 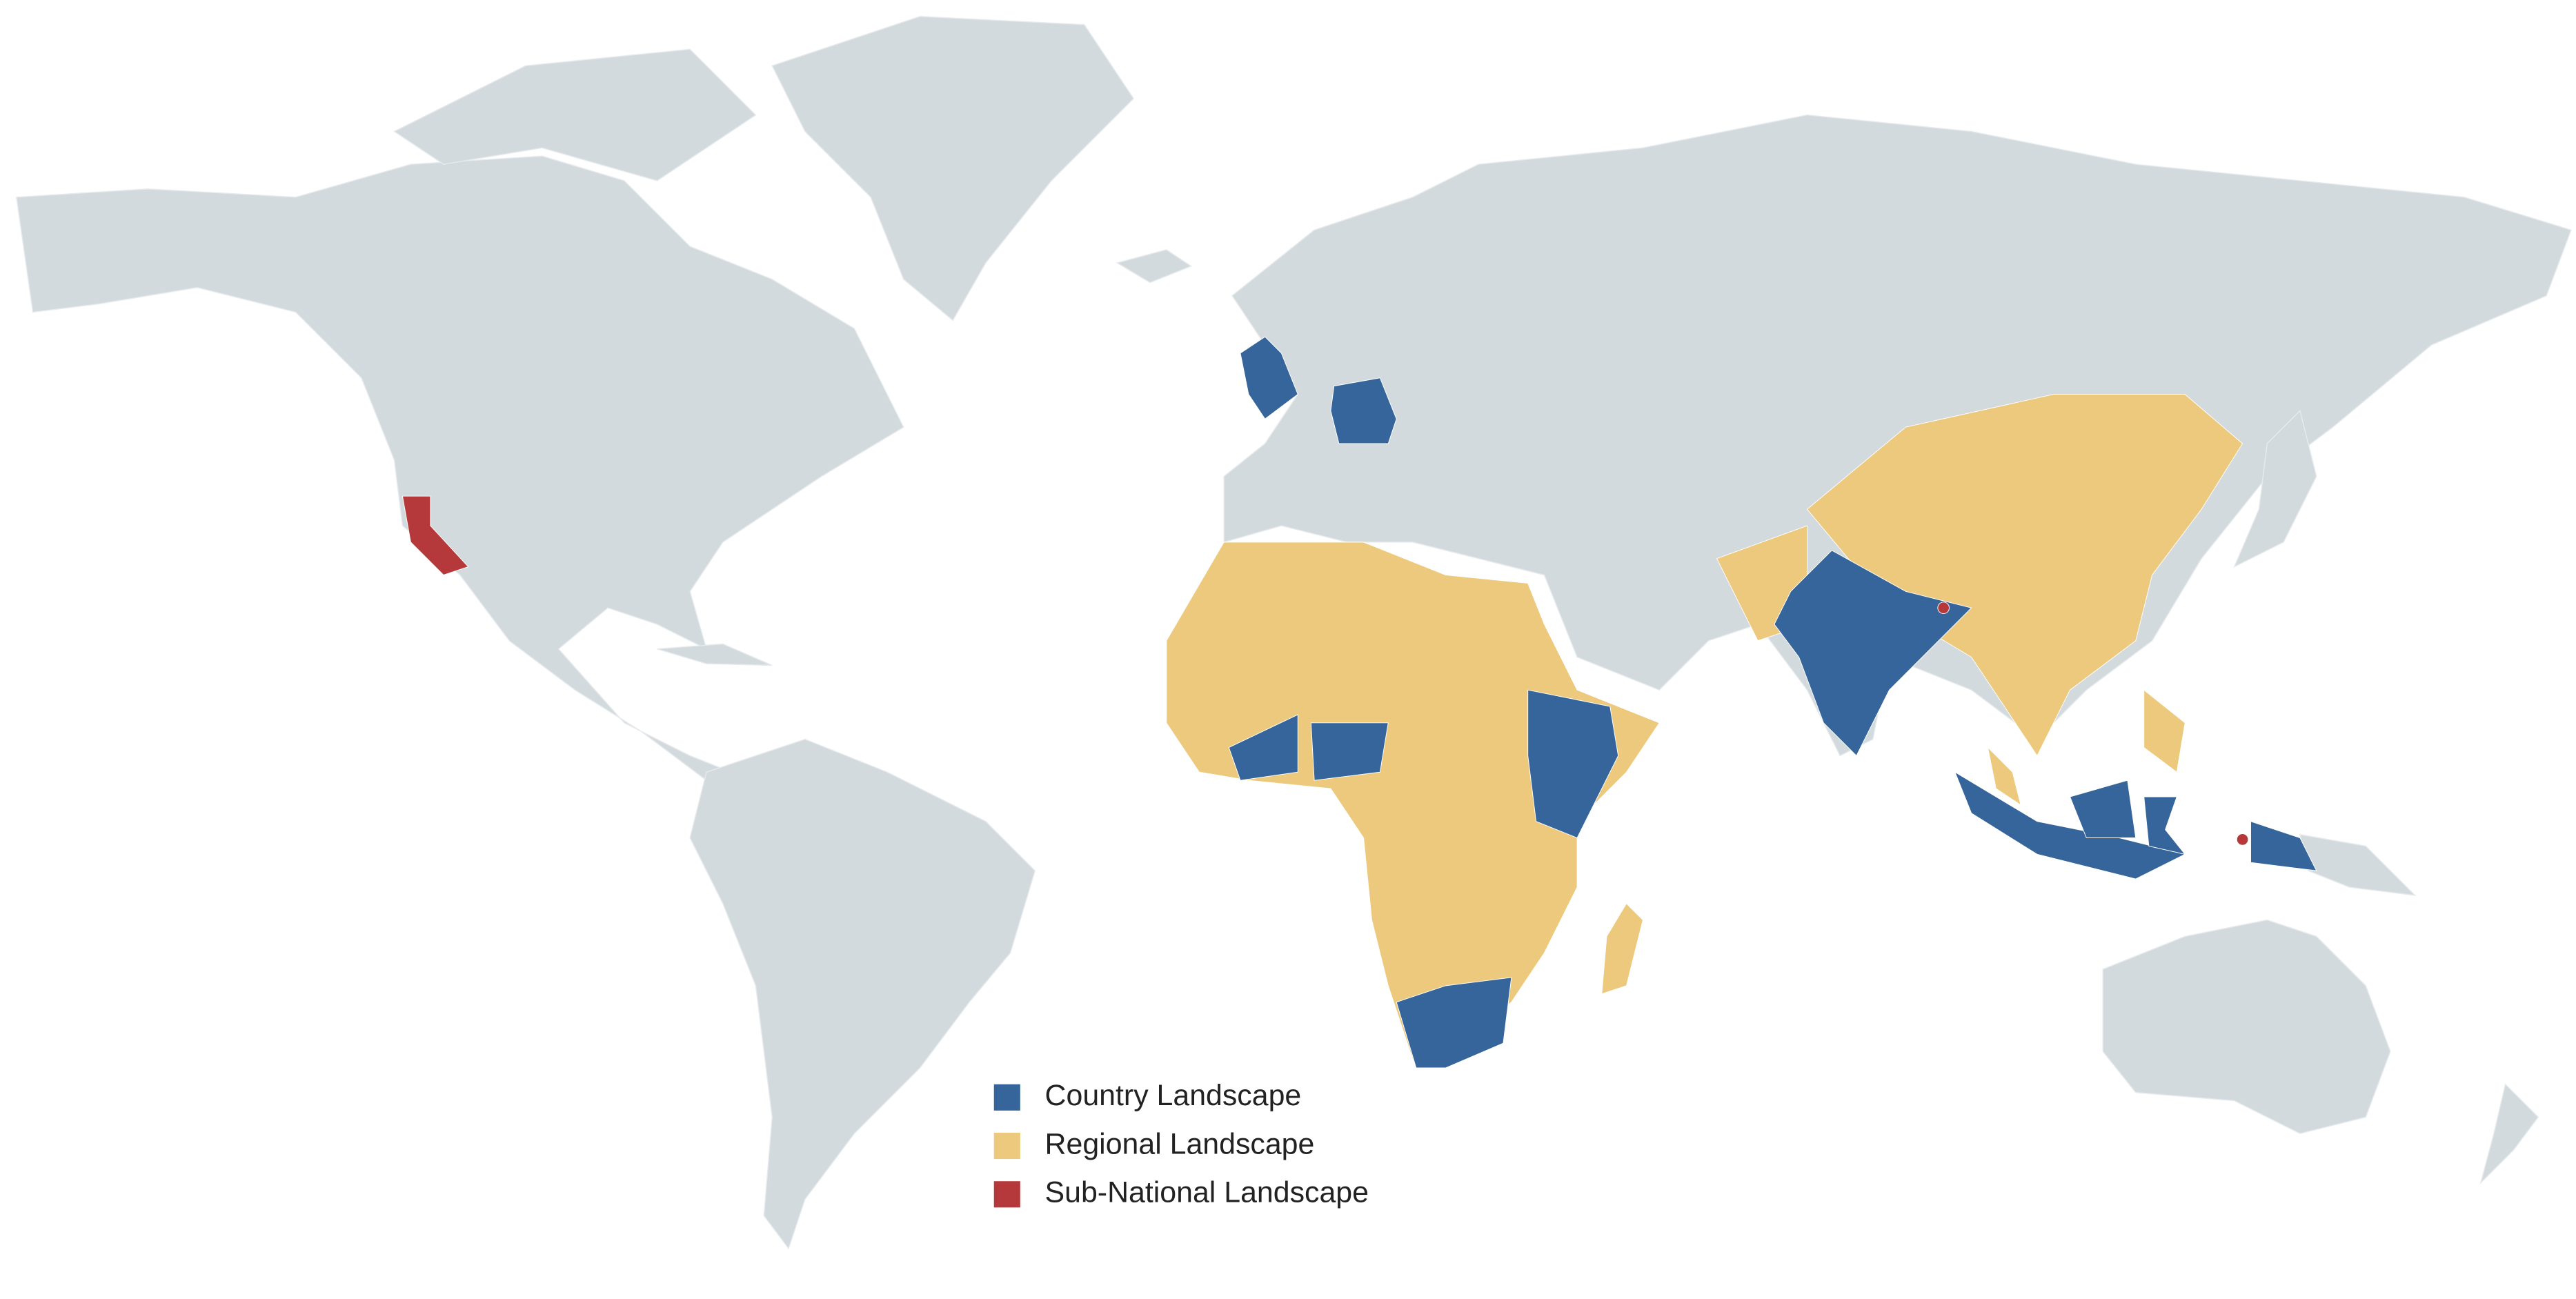 What do you see at coordinates (2024, 575) in the screenshot?
I see `east-asia-regional` at bounding box center [2024, 575].